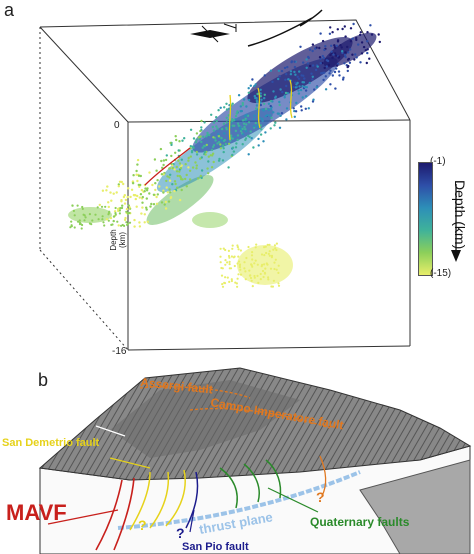 The width and height of the screenshot is (474, 554). I want to click on san-pio-fault-label: San Pio fault, so click(215, 547).